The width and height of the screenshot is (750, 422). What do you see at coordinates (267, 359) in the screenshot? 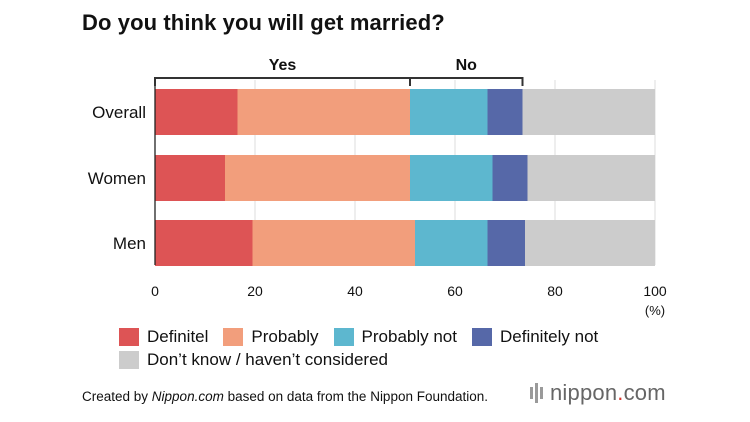
I see `legend-label-dont-know: Don’t know / haven’t considered` at bounding box center [267, 359].